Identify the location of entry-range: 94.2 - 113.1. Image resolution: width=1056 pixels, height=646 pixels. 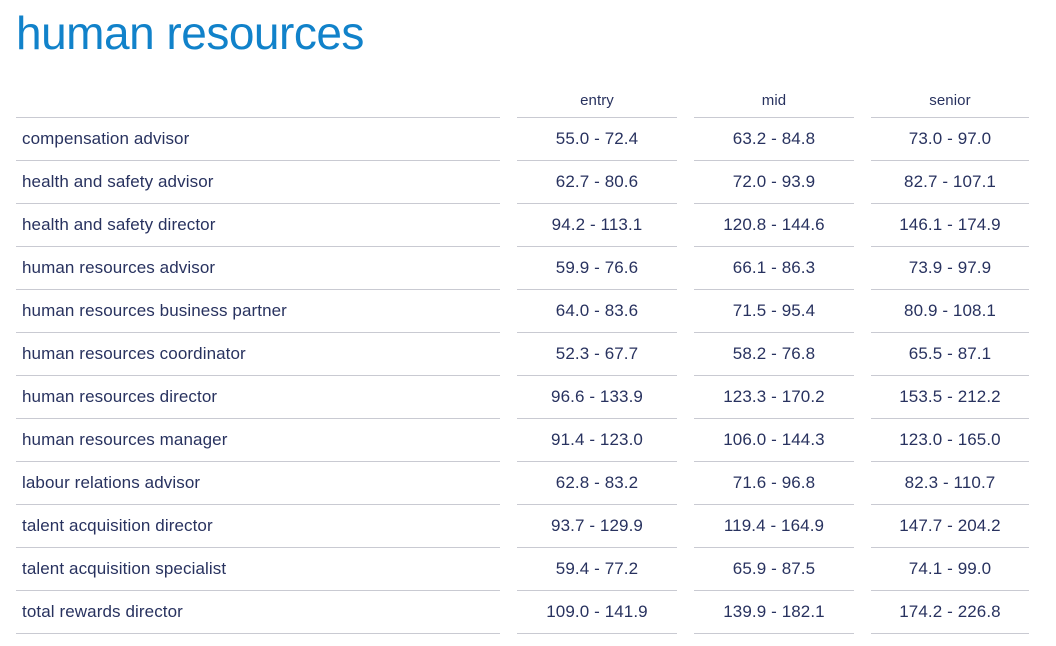
(597, 226).